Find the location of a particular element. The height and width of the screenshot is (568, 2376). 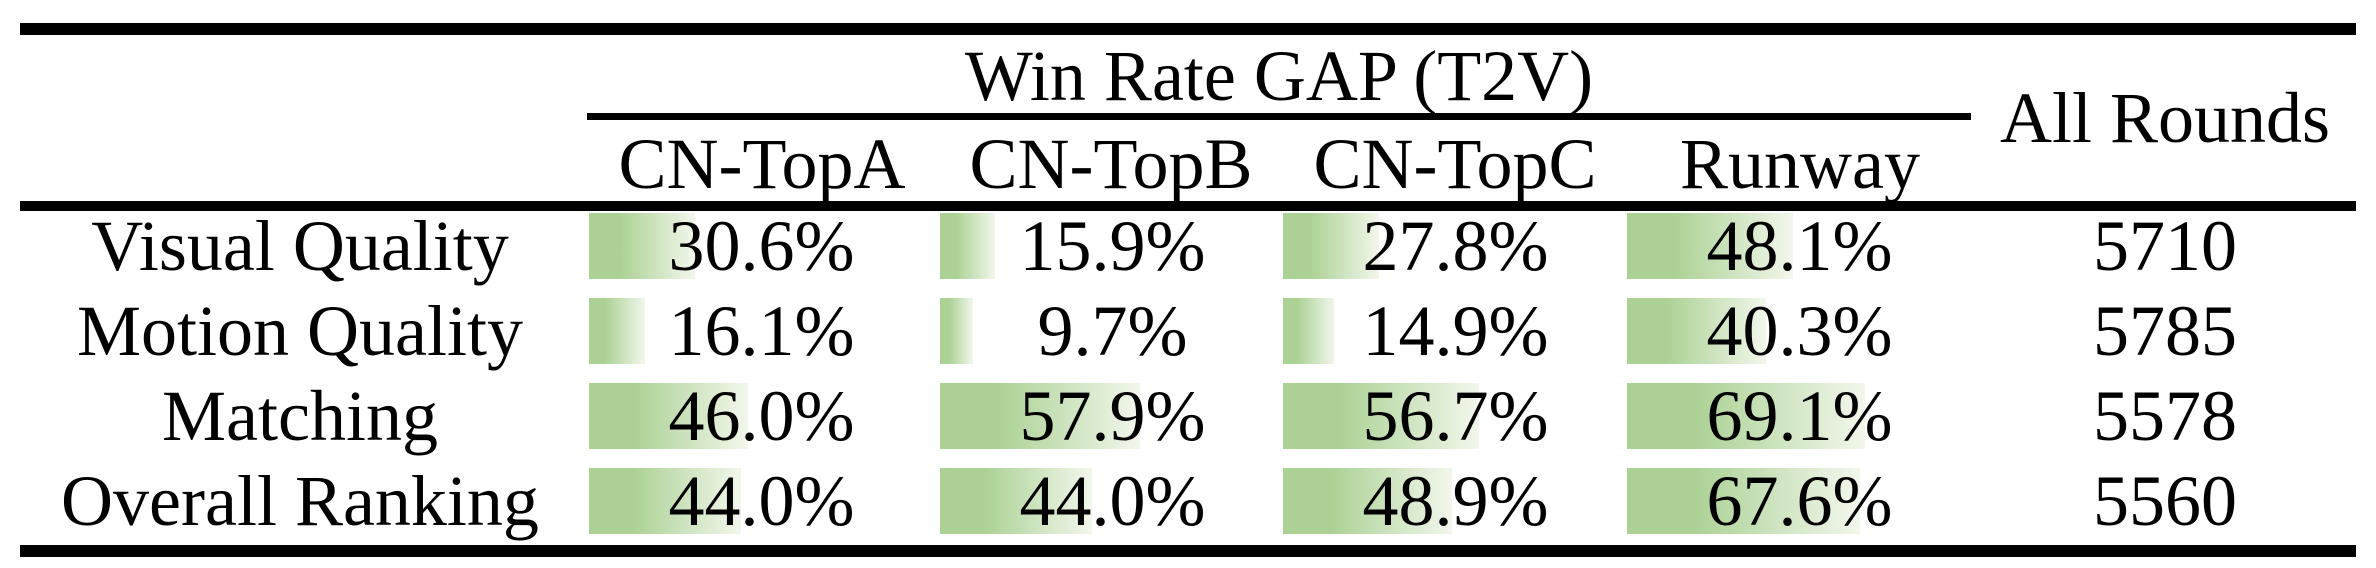

win-rate-value: 48.1% is located at coordinates (1799, 246).